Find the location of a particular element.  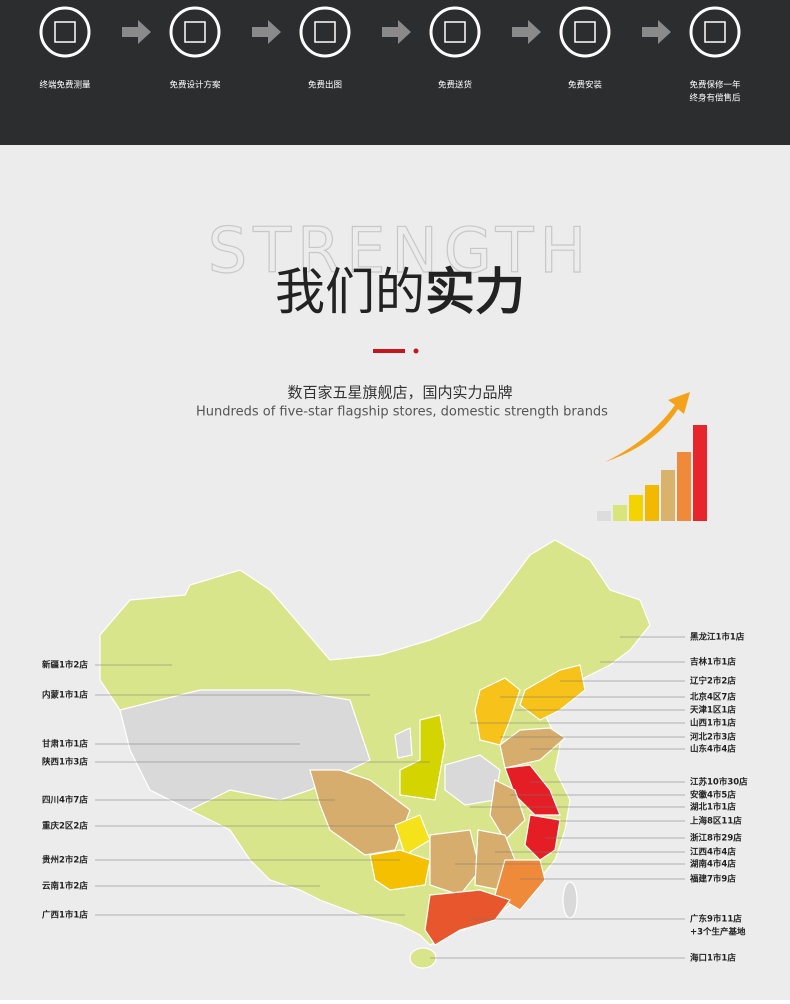

step-label: 免费出图 is located at coordinates (325, 85).